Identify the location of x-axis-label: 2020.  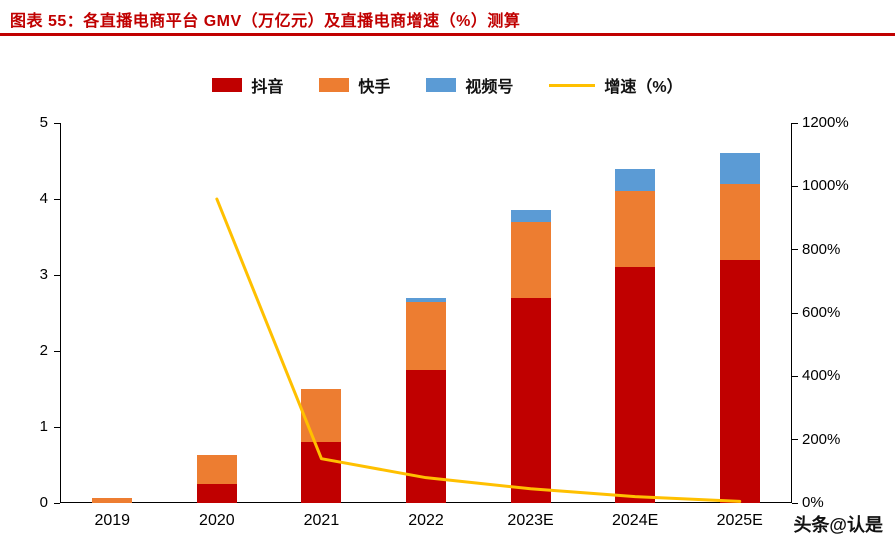
(217, 520).